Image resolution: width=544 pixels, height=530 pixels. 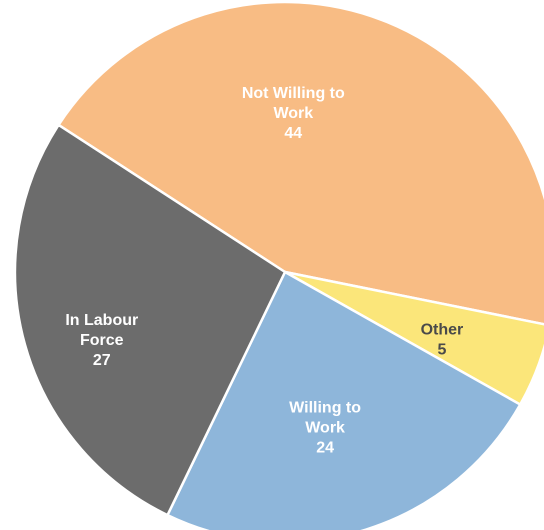 What do you see at coordinates (293, 93) in the screenshot?
I see `slice-name-label: Not Willing to` at bounding box center [293, 93].